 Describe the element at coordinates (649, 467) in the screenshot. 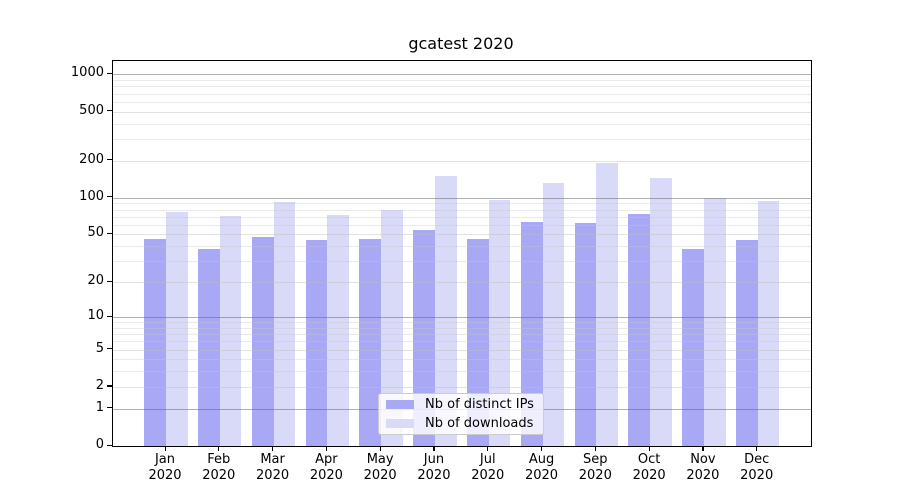

I see `xtick-label-oct: Oct 2020` at that location.